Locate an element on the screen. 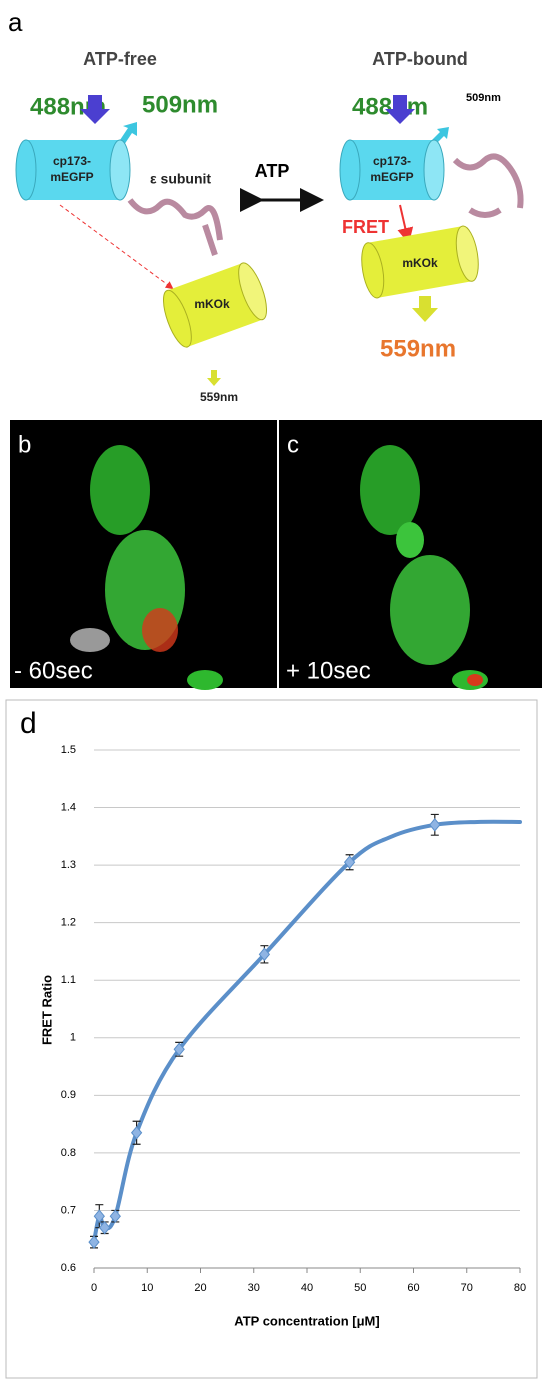 This screenshot has width=542, height=1384. x-tick-label: 40 is located at coordinates (307, 1288).